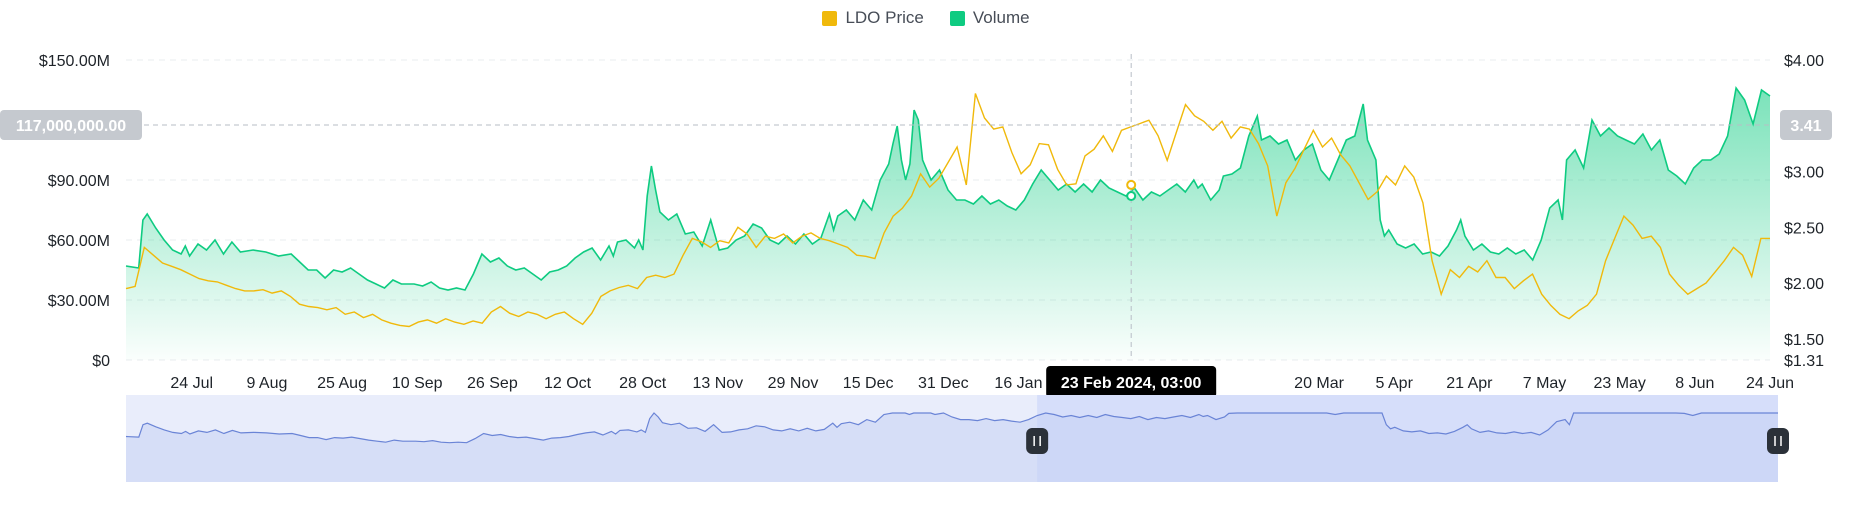  What do you see at coordinates (1469, 383) in the screenshot?
I see `x-tick-label: 21 Apr` at bounding box center [1469, 383].